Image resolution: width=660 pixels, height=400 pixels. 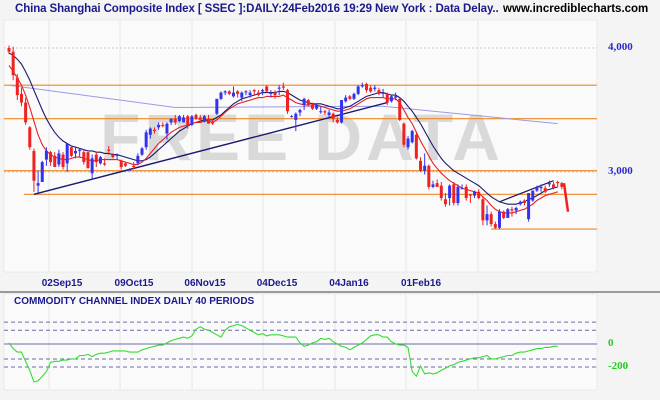 I want to click on date-label-nov: 06Nov15, so click(x=205, y=283).